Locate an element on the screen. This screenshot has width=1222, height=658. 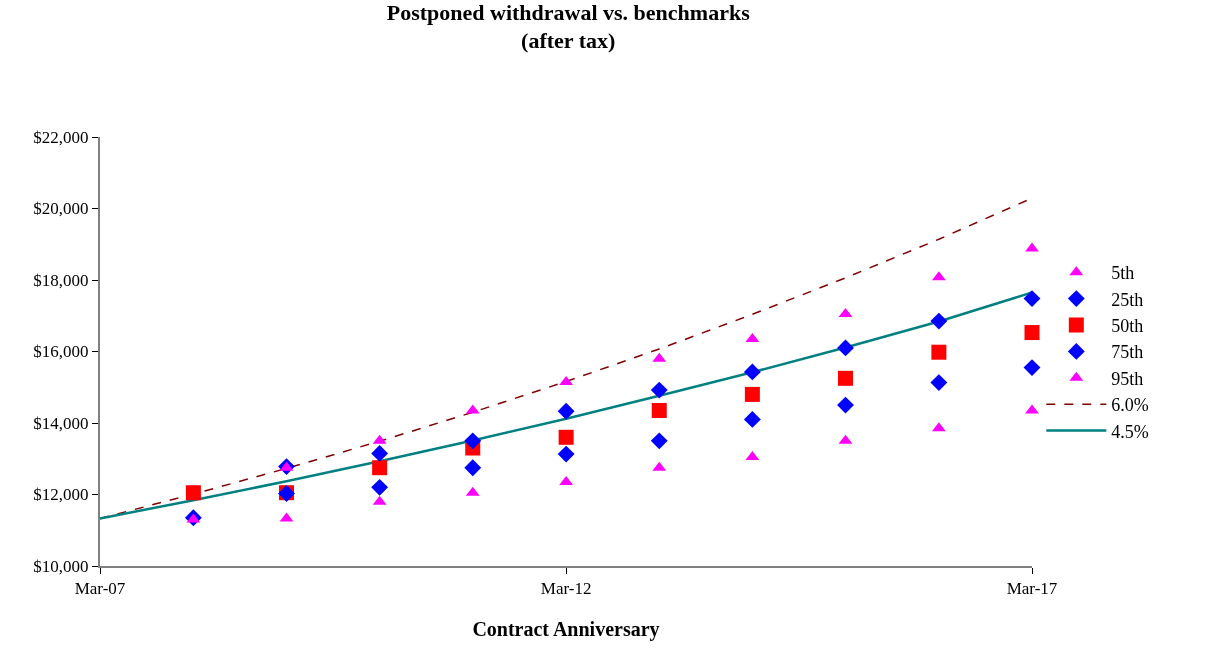
x-tick-label: Mar-12 is located at coordinates (566, 589).